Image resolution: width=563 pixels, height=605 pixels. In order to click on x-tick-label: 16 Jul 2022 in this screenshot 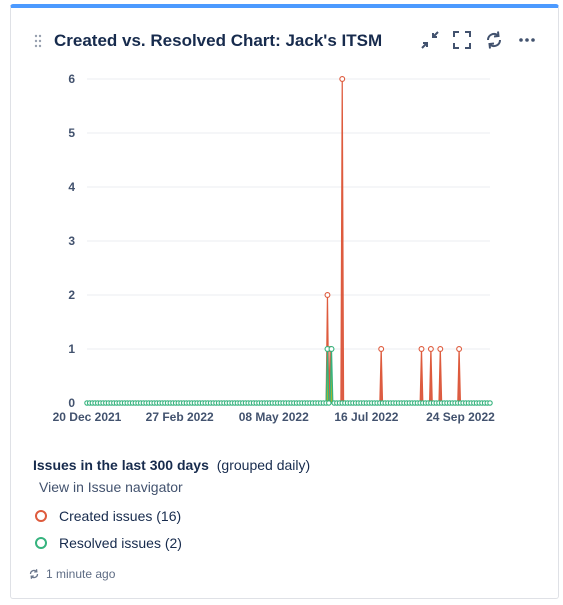, I will do `click(366, 417)`.